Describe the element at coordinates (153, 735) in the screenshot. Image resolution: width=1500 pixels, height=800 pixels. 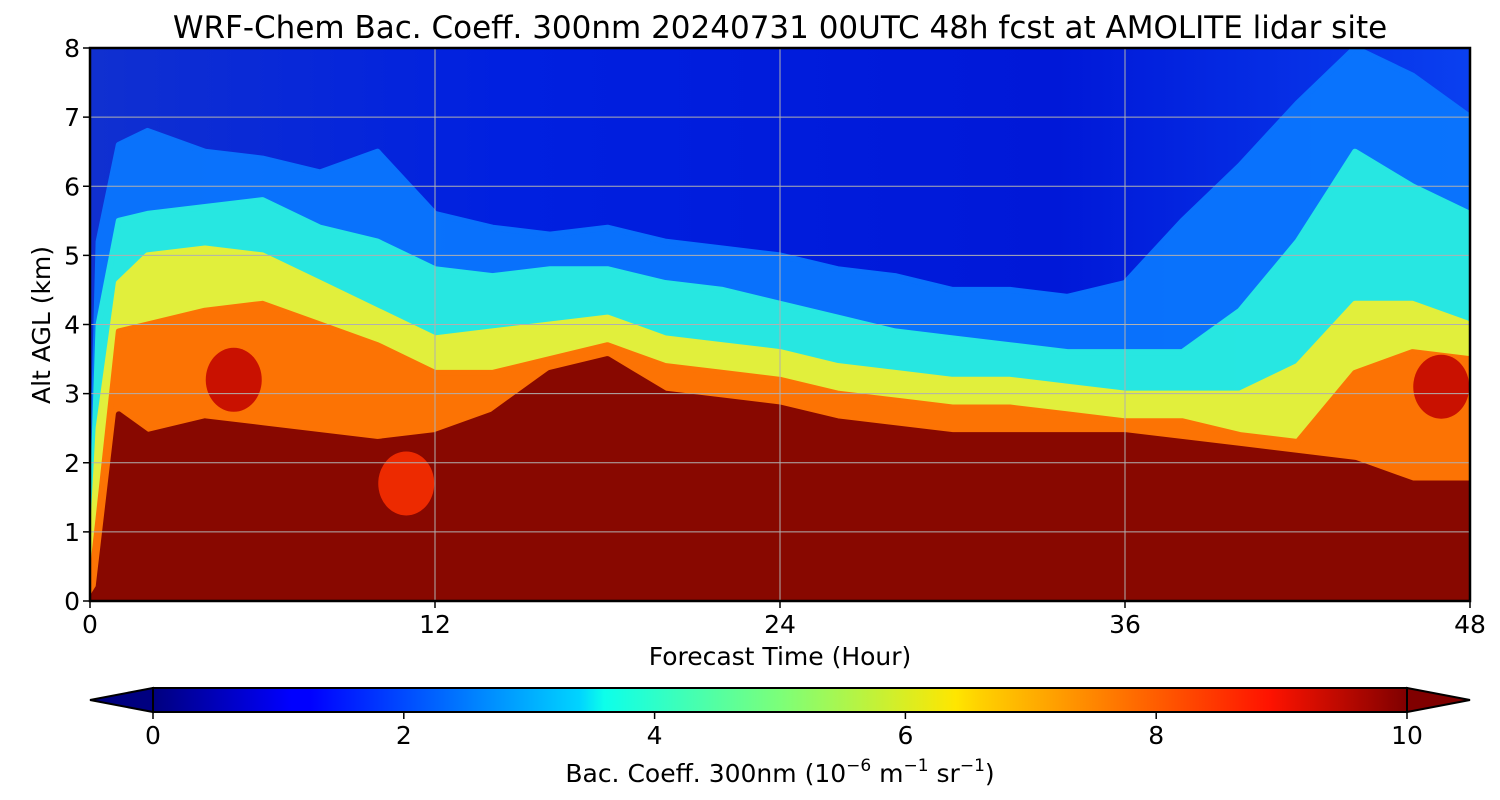
I see `colorbar-tick-label: 0` at that location.